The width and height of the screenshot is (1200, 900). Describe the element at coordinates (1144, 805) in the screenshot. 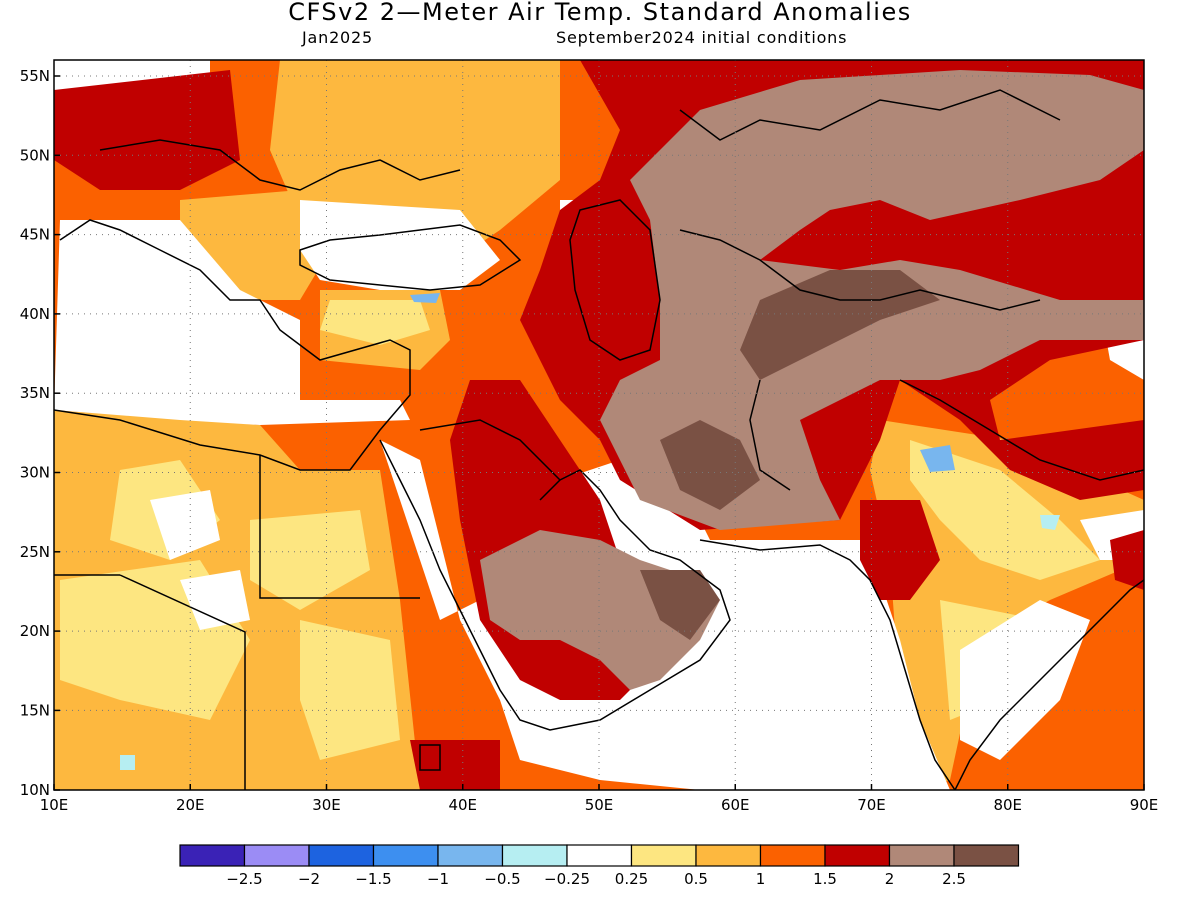

I see `lon-label: 90E` at that location.